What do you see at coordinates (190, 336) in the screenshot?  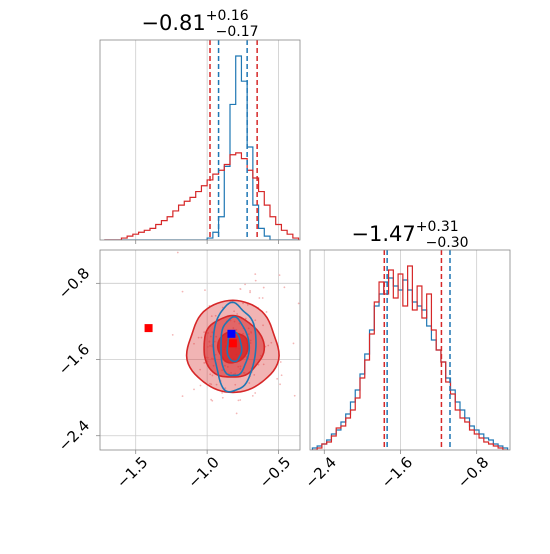 I see `joint-markers` at bounding box center [190, 336].